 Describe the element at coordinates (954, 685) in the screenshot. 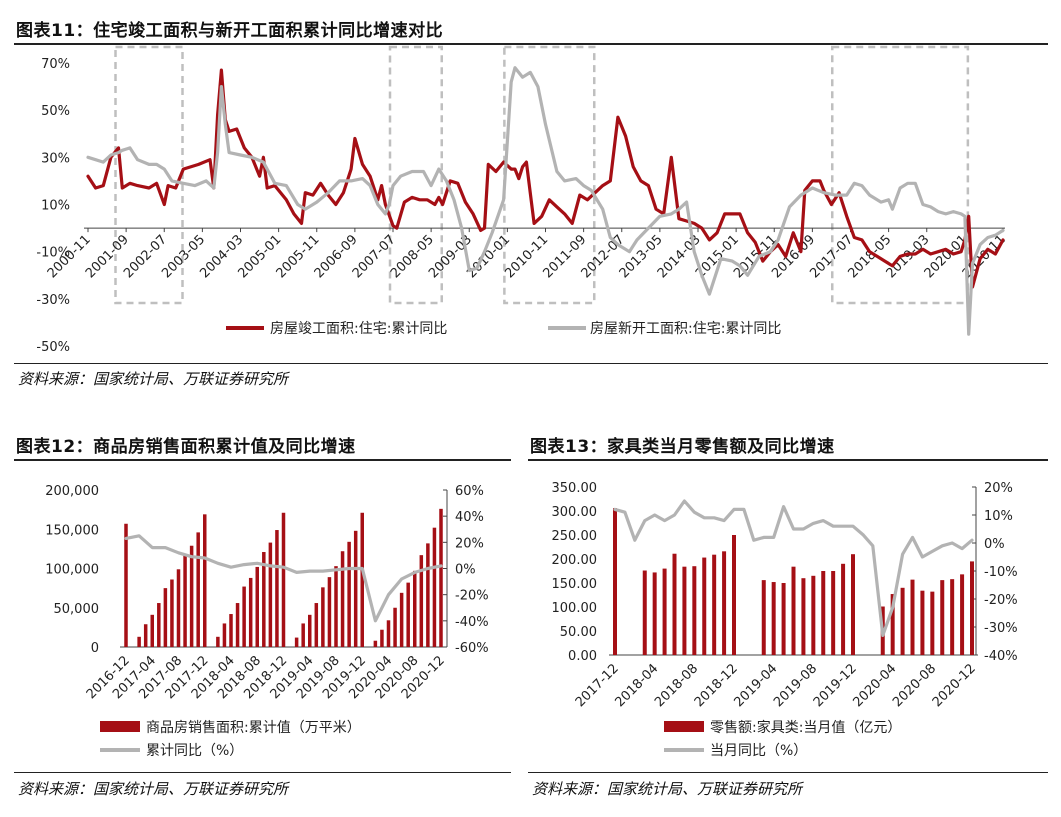

I see `x-tick-label: 2020-12` at that location.